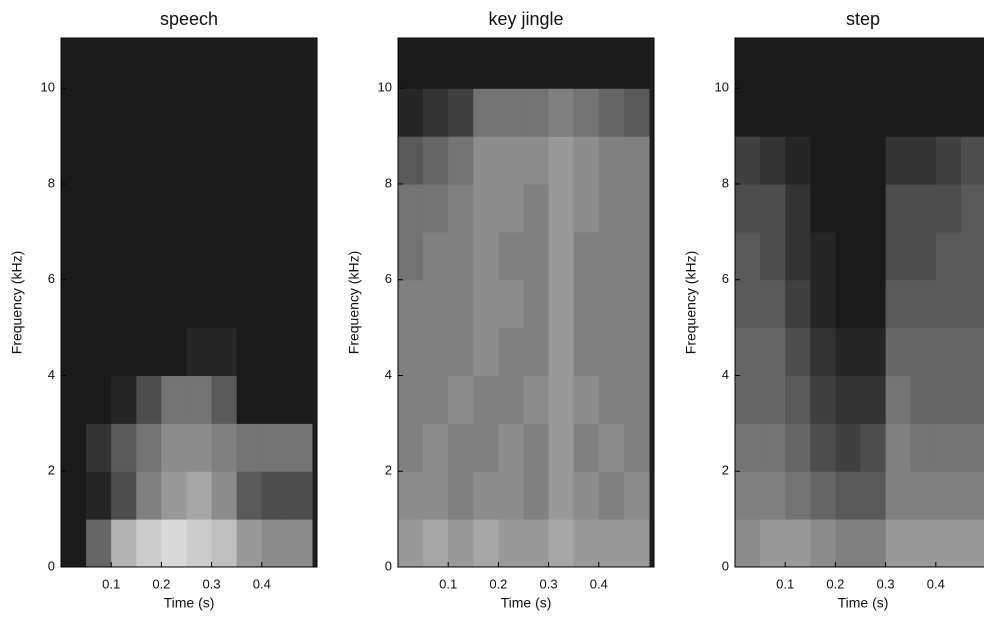  What do you see at coordinates (388, 278) in the screenshot?
I see `y-tick-label: 6` at bounding box center [388, 278].